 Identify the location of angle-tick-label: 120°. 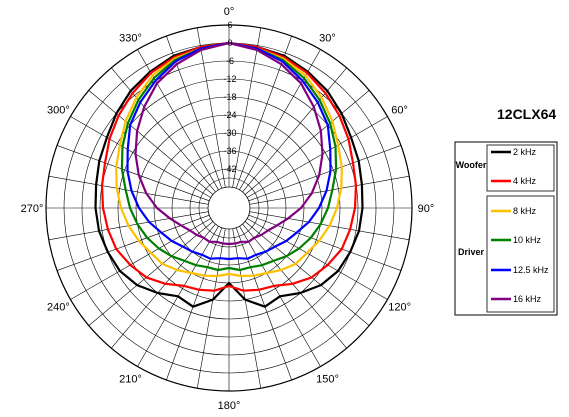
(399, 308).